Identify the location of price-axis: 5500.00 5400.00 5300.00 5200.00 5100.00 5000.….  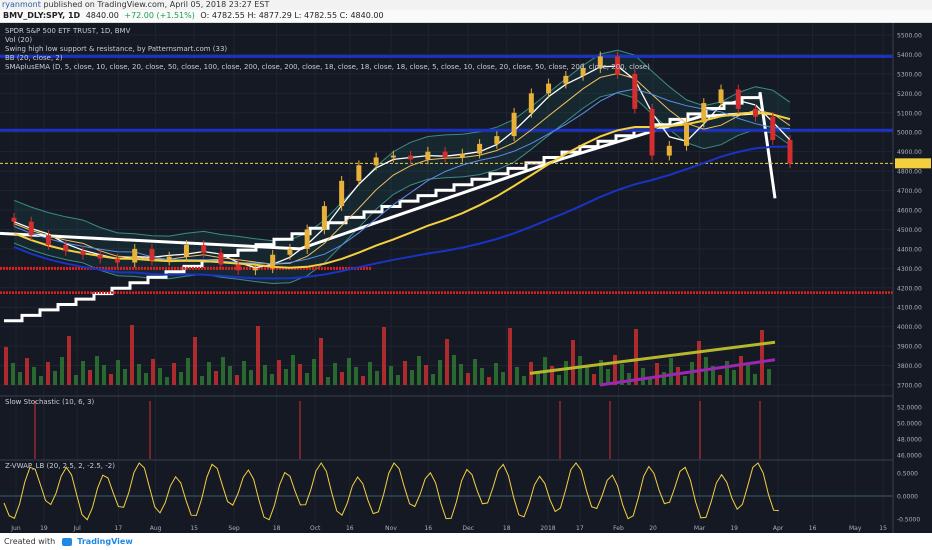
(910, 278).